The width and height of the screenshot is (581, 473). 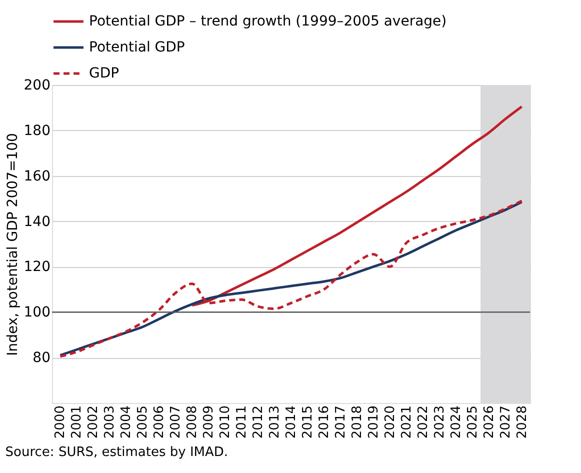 What do you see at coordinates (258, 422) in the screenshot?
I see `x-tick-label: 2012` at bounding box center [258, 422].